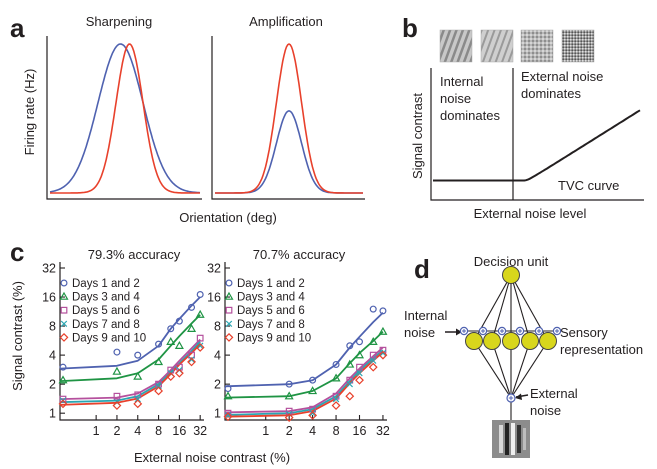  Describe the element at coordinates (212, 457) in the screenshot. I see `panel-c-xlabel: External noise contrast (%)` at that location.